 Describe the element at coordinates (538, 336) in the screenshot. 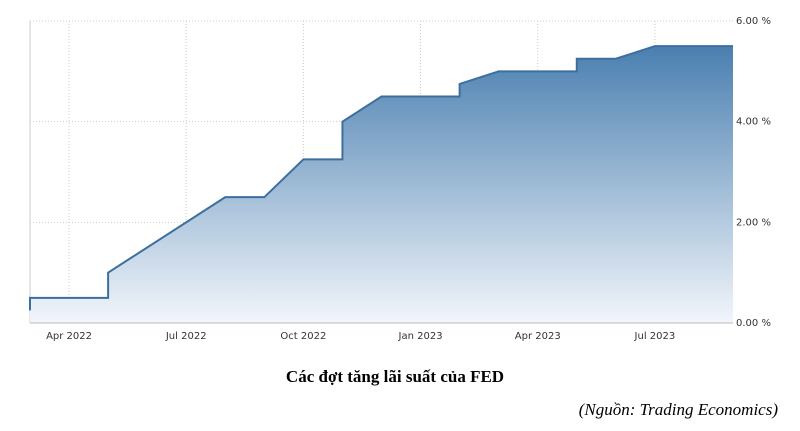

I see `x-tick-label: Apr 2023` at that location.